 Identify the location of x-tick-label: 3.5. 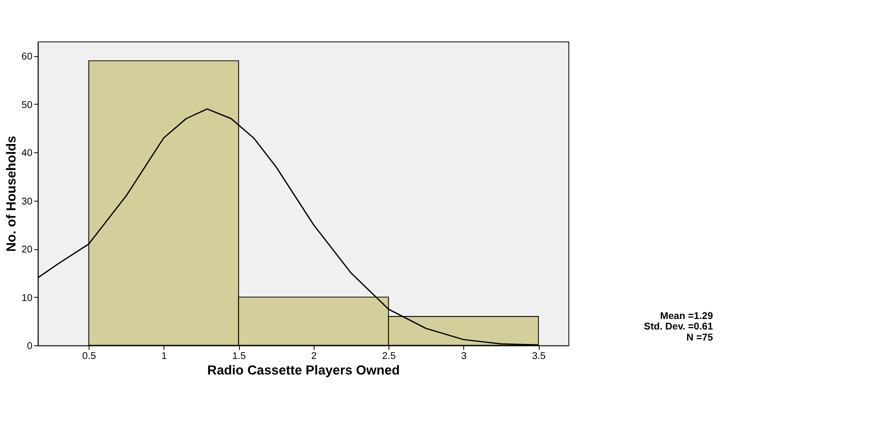
(539, 356).